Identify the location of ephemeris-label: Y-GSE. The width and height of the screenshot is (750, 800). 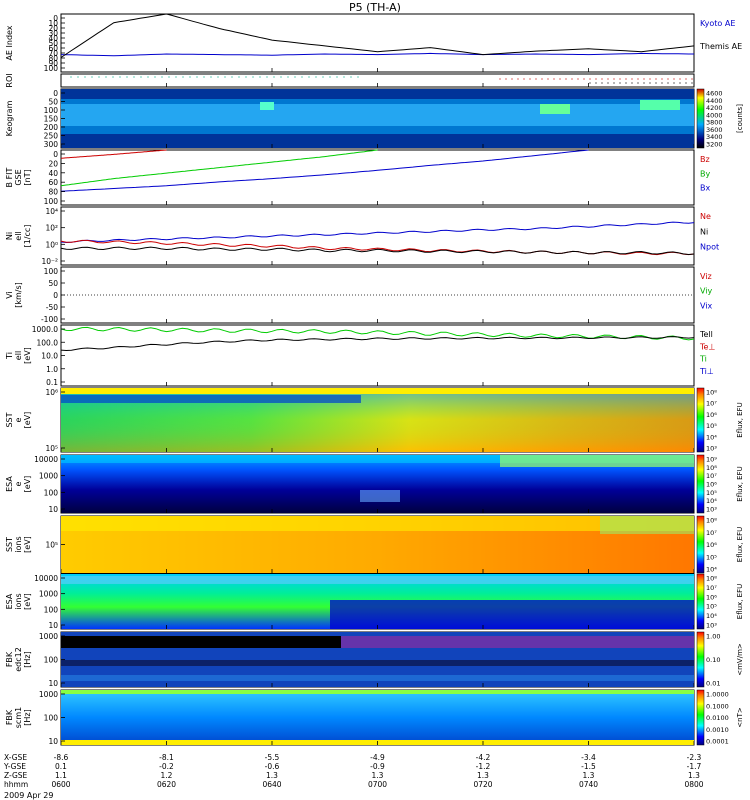
(14, 766).